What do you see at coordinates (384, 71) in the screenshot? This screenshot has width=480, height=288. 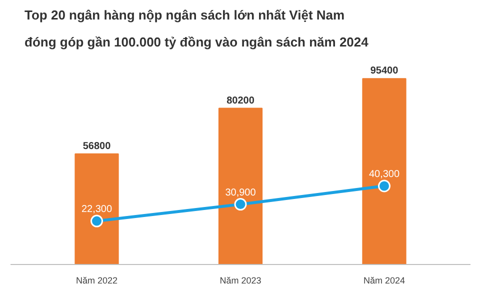 I see `data-label: 95400` at bounding box center [384, 71].